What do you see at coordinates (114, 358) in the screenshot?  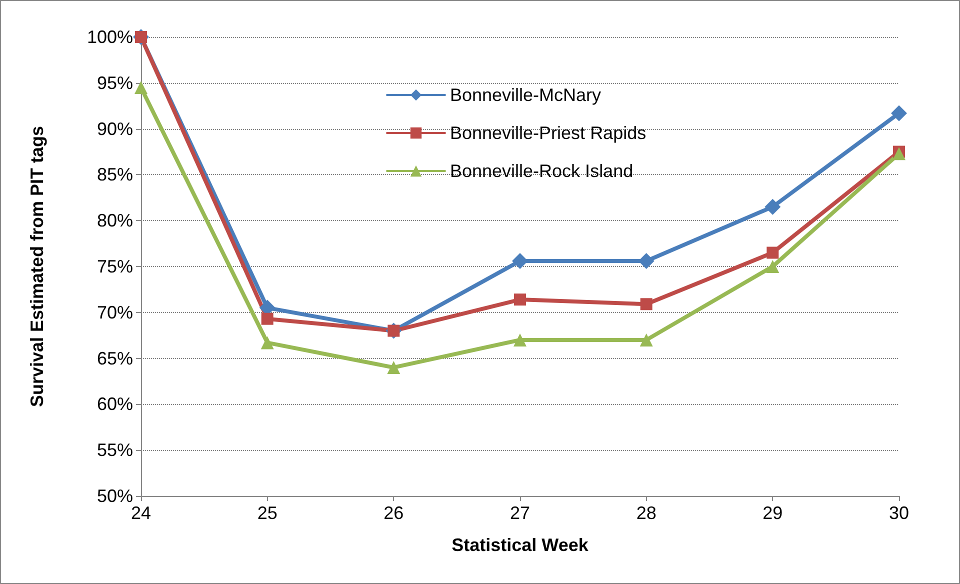 I see `y-tick-label: 65%` at bounding box center [114, 358].